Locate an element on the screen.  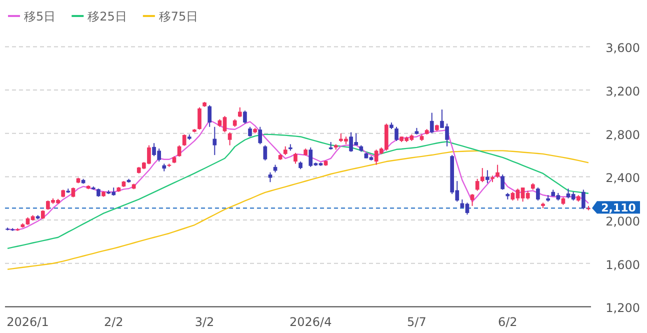
y-tick-label: 3,200 is located at coordinates (623, 91).